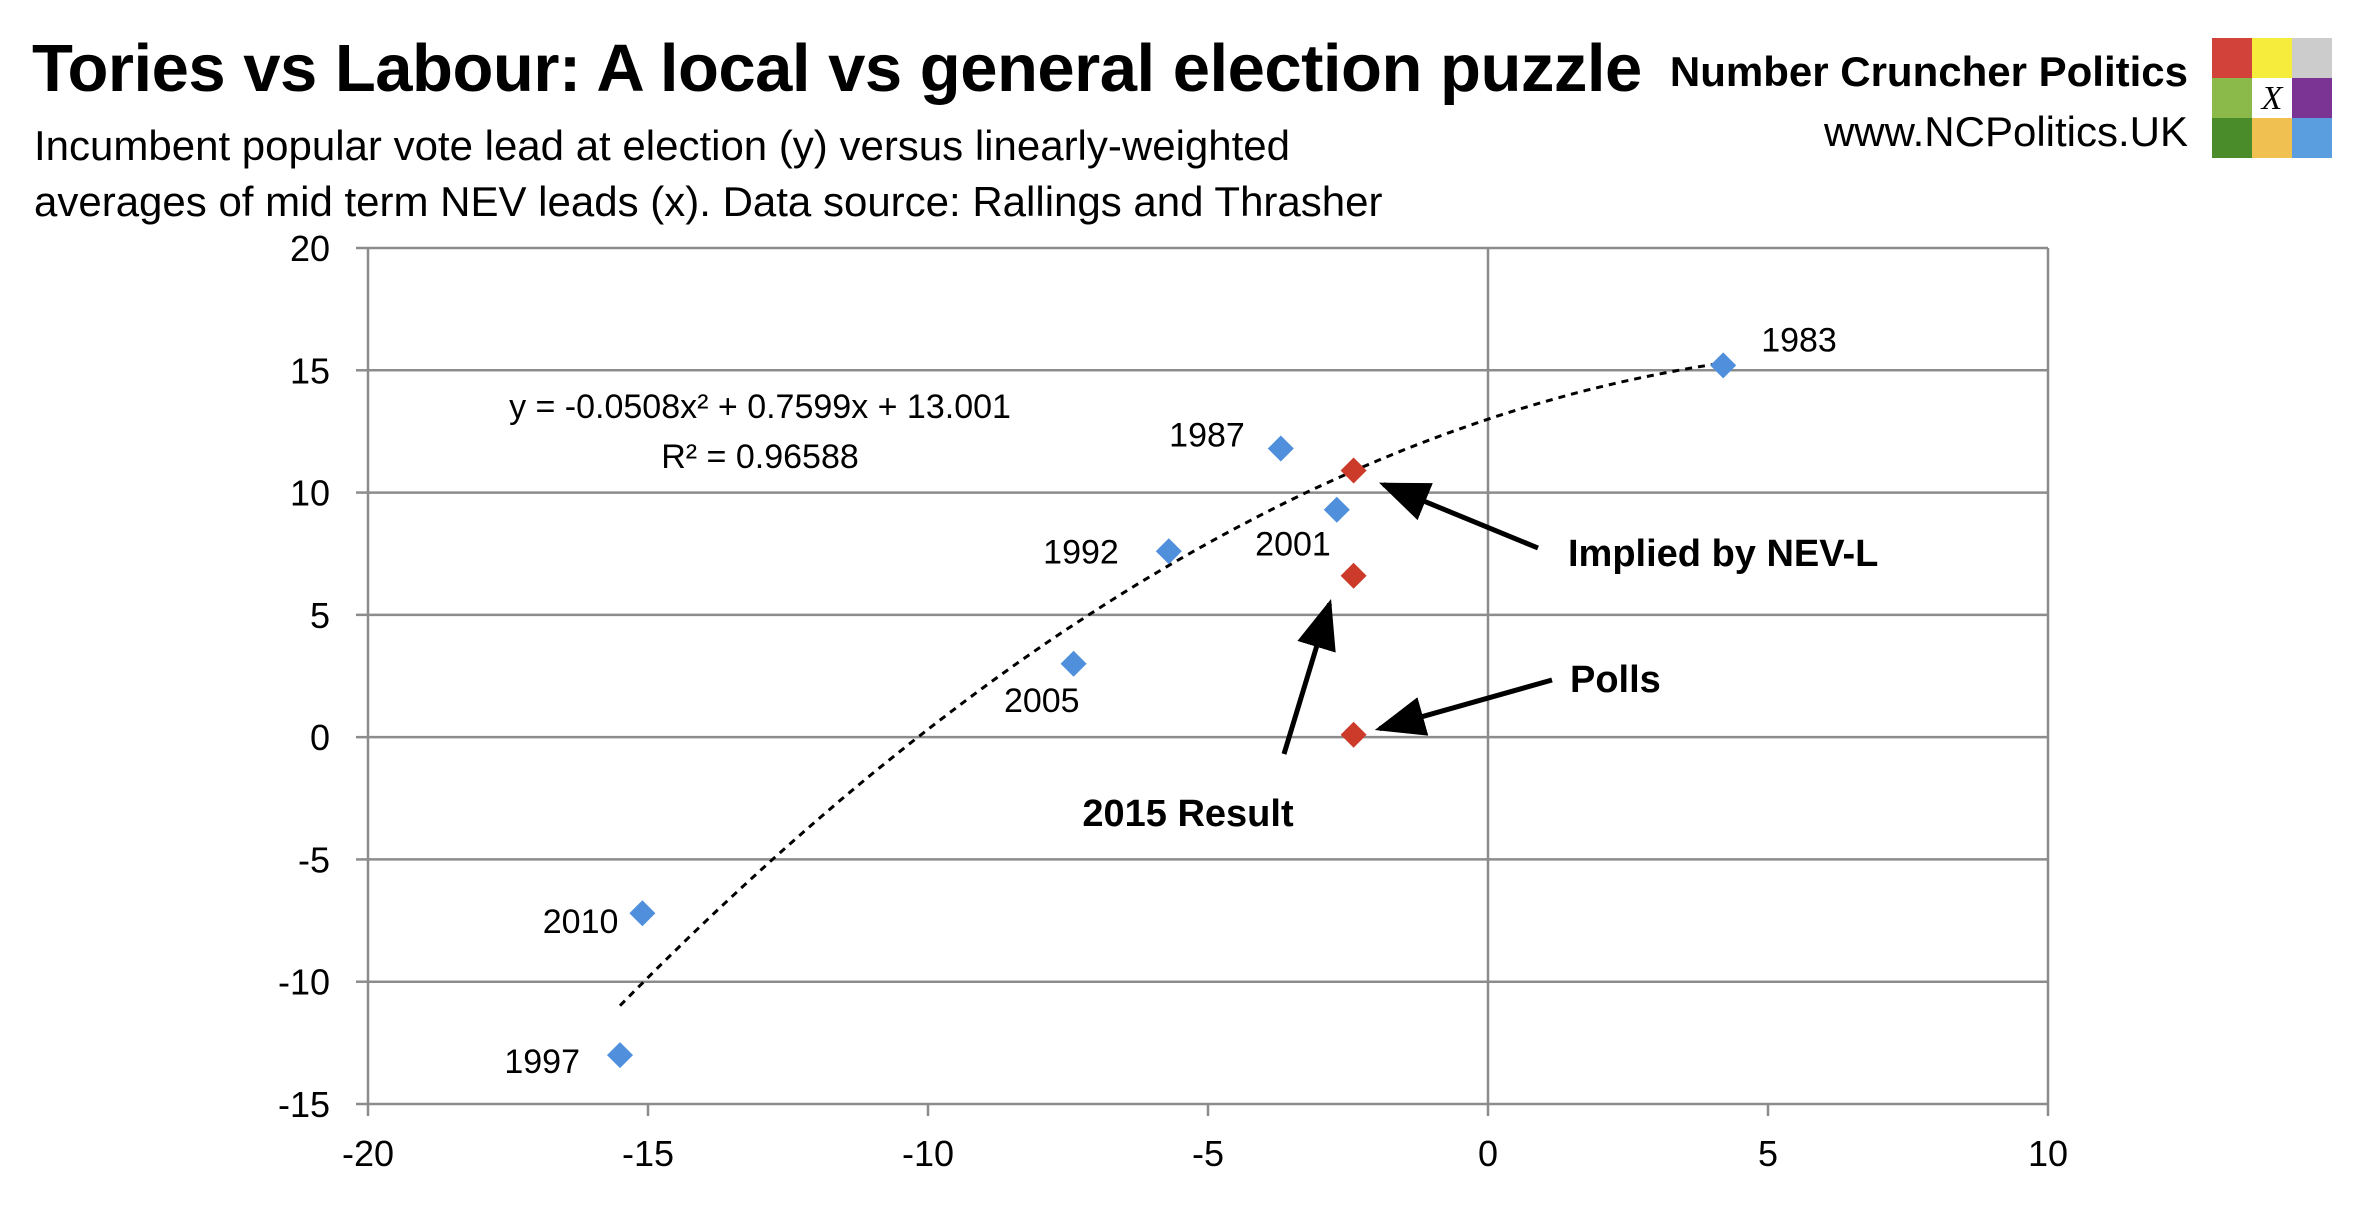  Describe the element at coordinates (2005, 131) in the screenshot. I see `brand-url: www.NCPolitics.UK` at that location.